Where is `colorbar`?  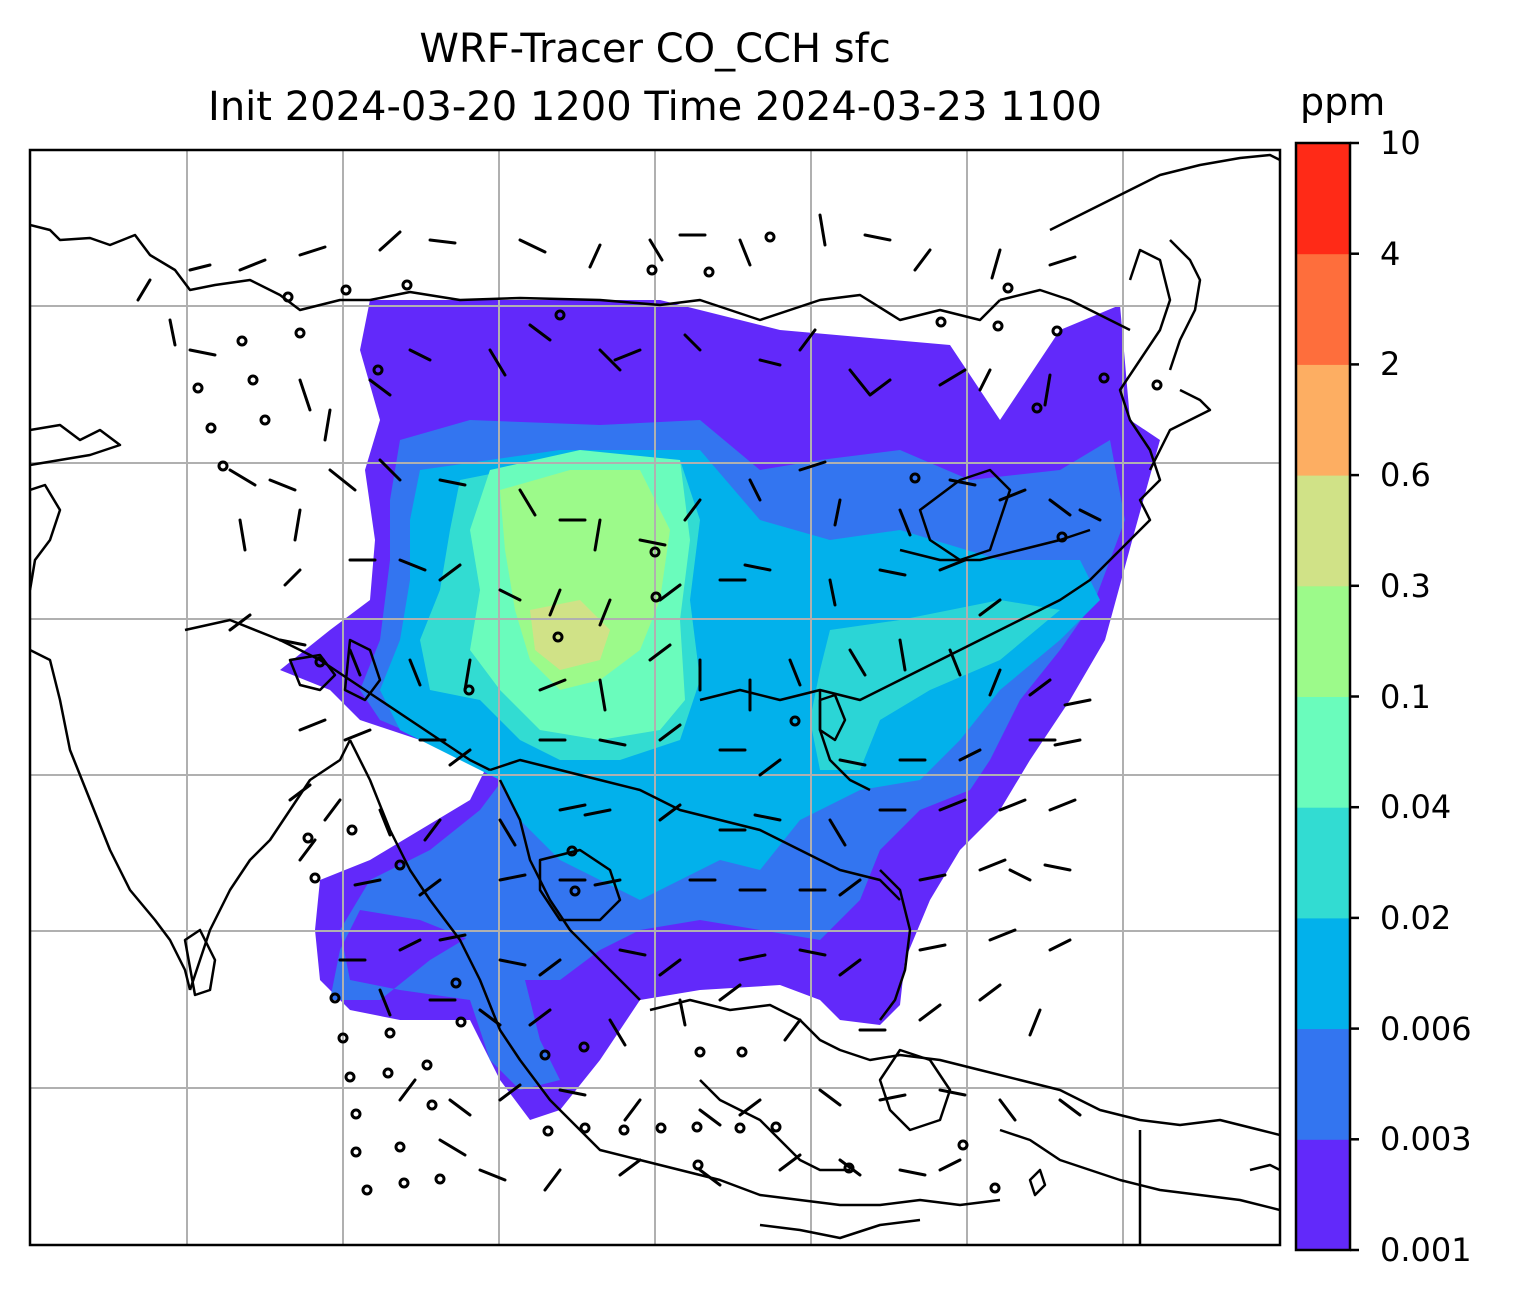
colorbar is located at coordinates (1326, 696).